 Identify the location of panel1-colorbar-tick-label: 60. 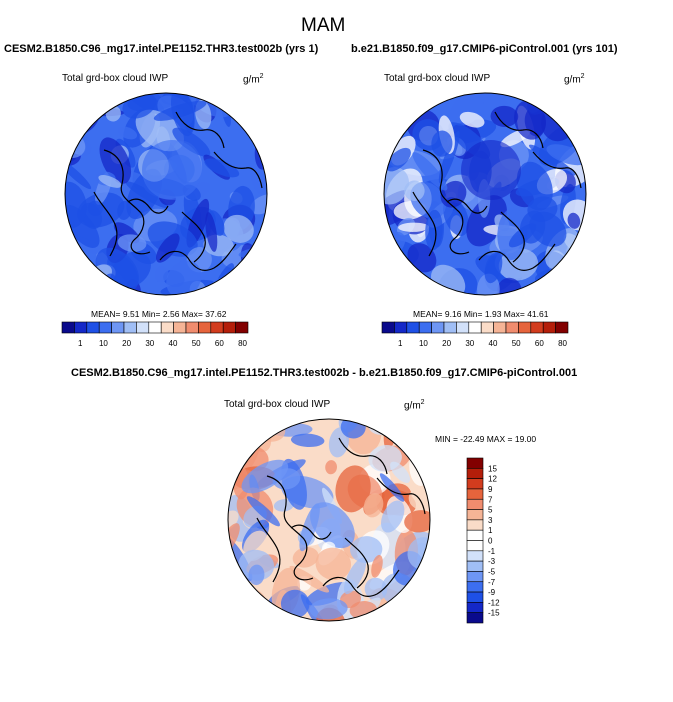
(219, 343).